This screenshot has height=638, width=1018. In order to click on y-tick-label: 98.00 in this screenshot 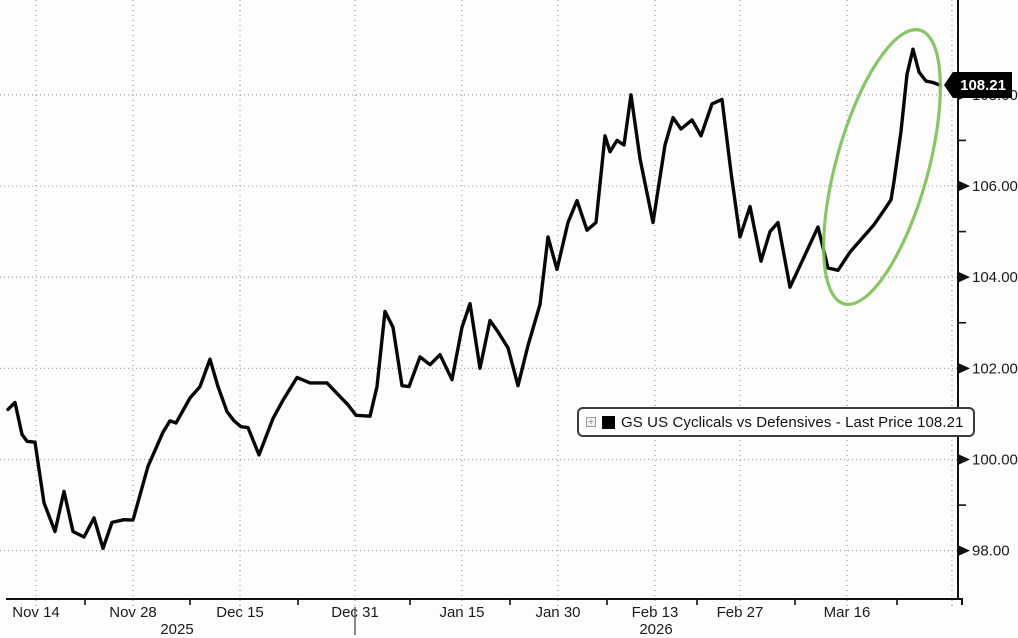, I will do `click(991, 551)`.